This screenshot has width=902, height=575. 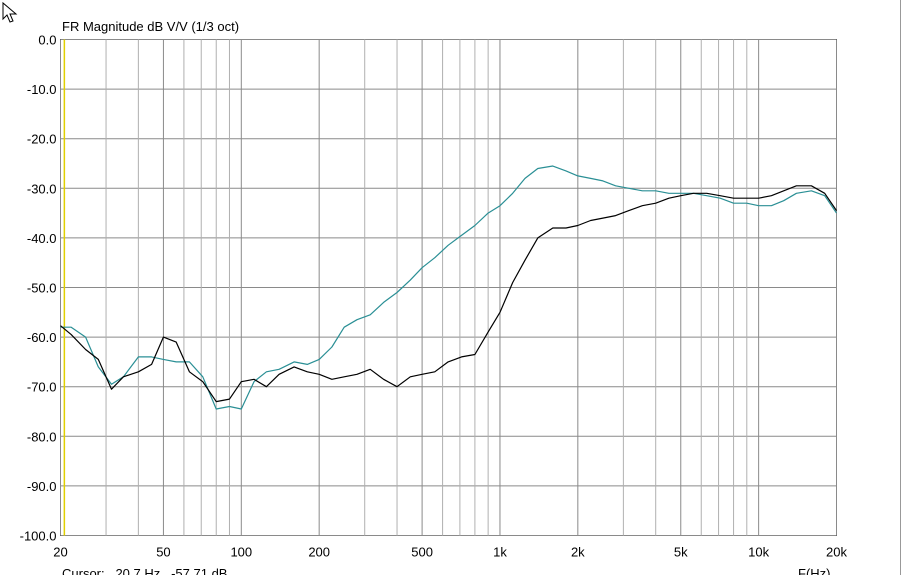 What do you see at coordinates (144, 570) in the screenshot?
I see `cursor-readout: Cursor: 20.7 Hz -57.71 dB` at bounding box center [144, 570].